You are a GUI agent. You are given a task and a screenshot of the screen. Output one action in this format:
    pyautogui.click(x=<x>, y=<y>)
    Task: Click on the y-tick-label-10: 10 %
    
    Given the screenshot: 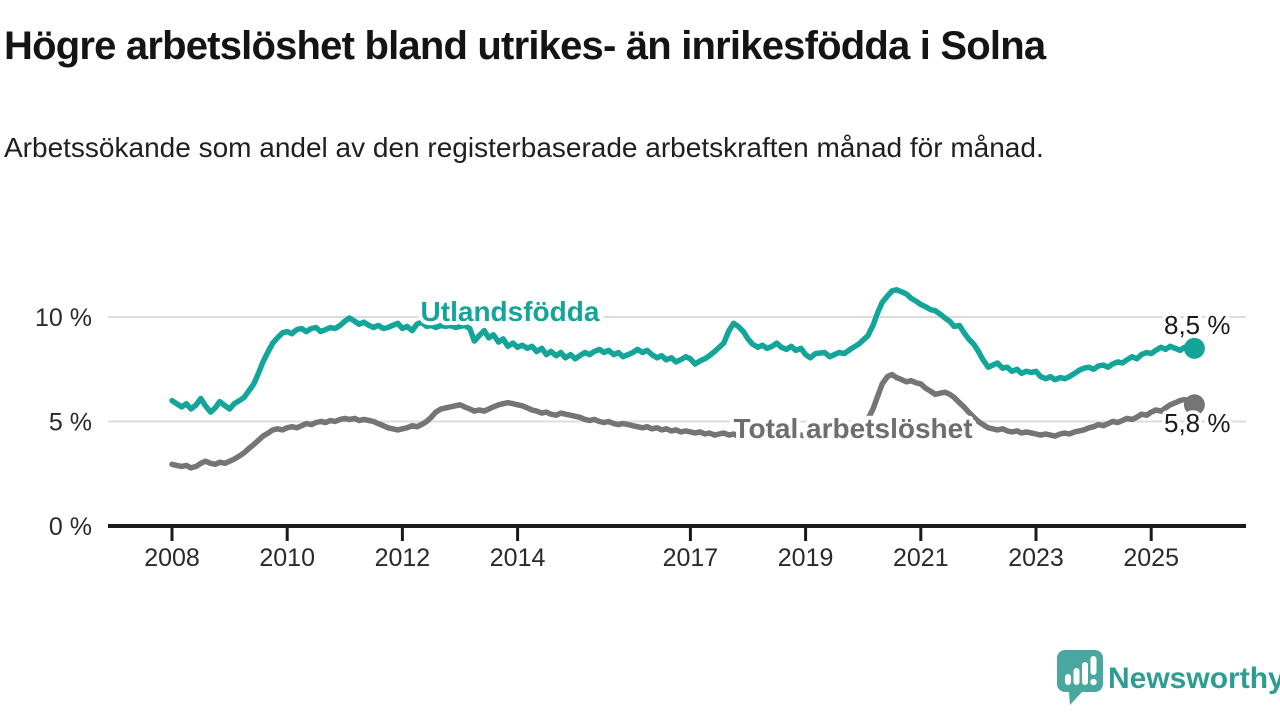 What is the action you would take?
    pyautogui.click(x=63, y=318)
    